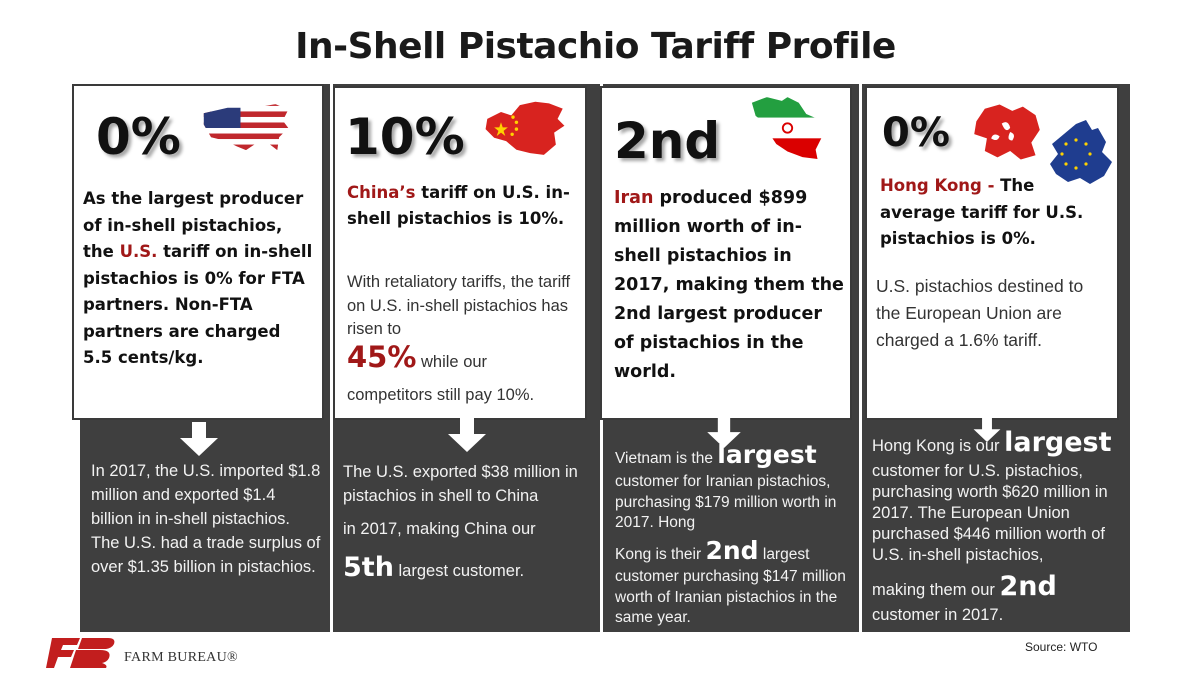  I want to click on panel-hongkong-bottom-line-3: making them our 2nd, so click(999, 586).